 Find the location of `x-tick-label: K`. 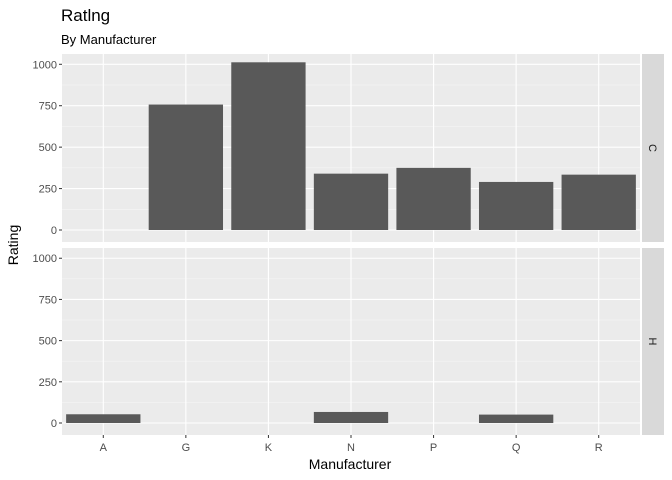

x-tick-label: K is located at coordinates (269, 448).